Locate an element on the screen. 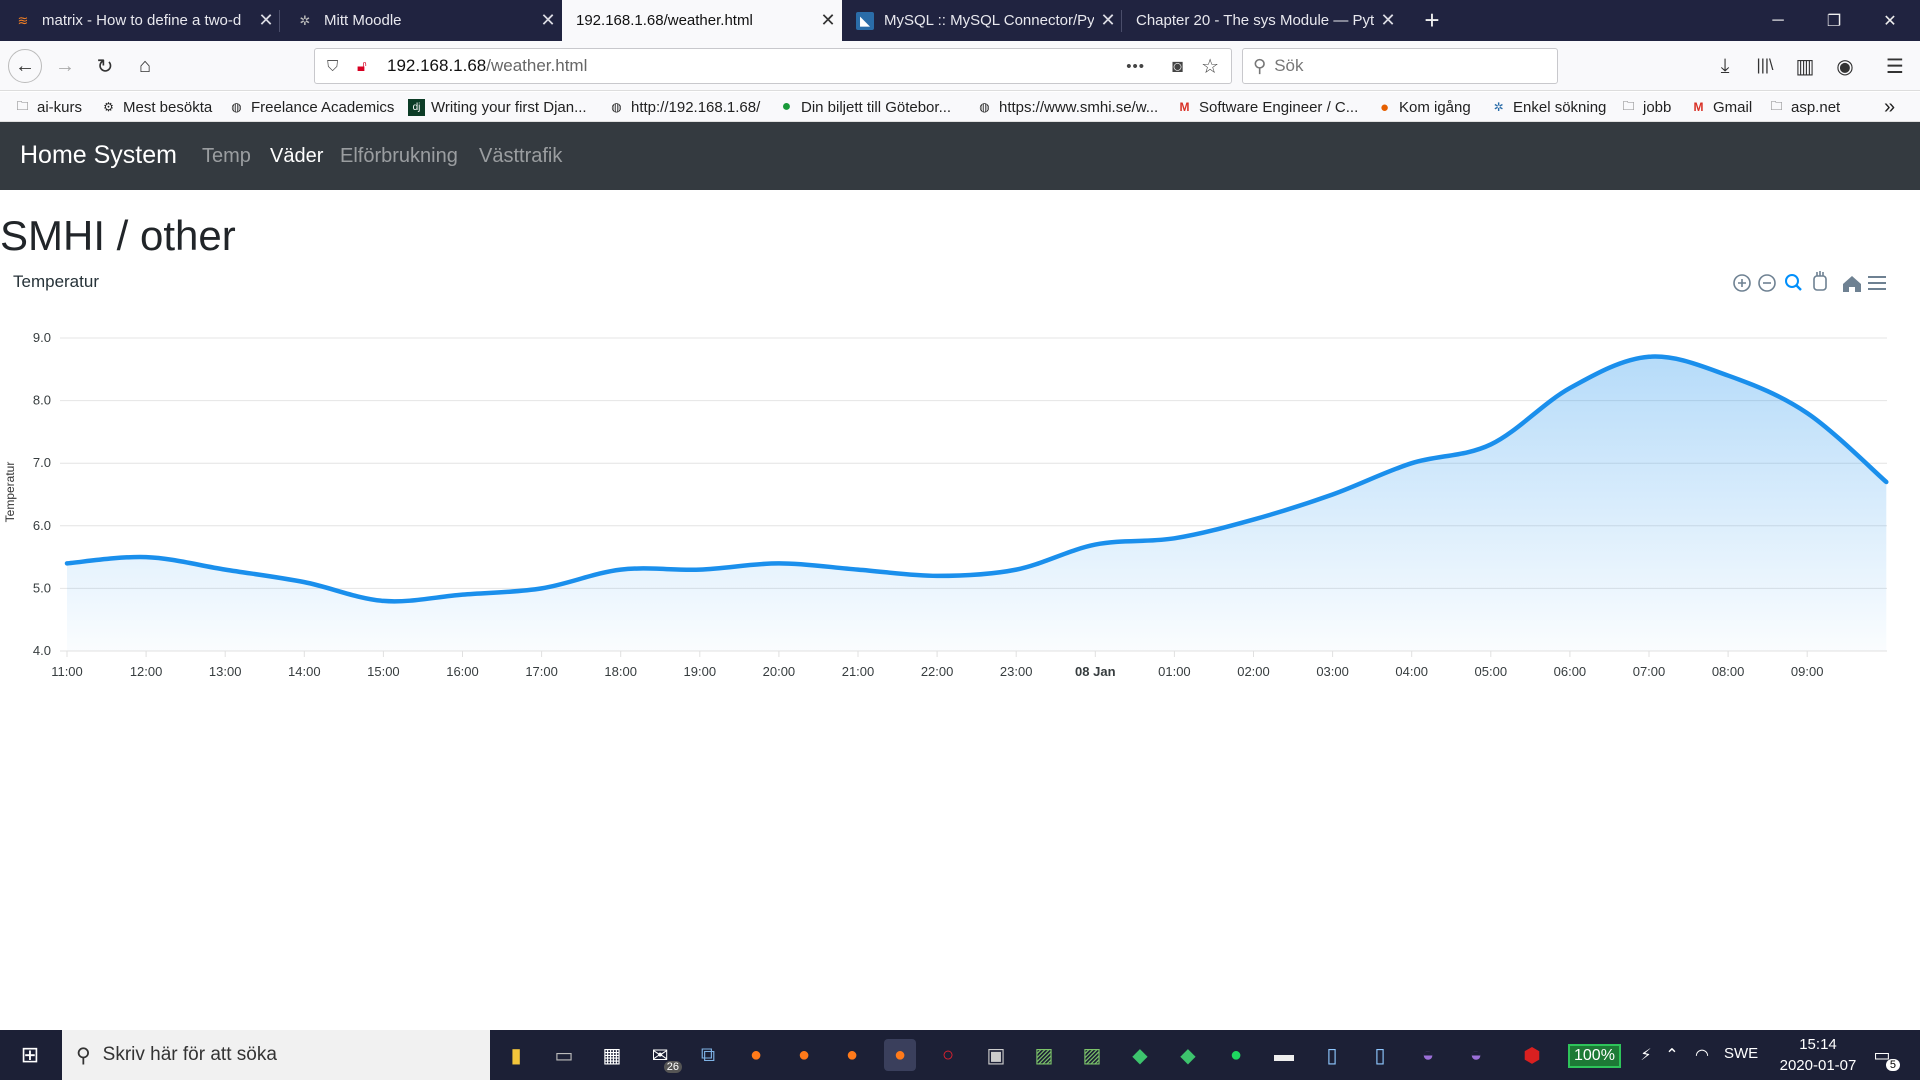 The height and width of the screenshot is (1080, 1920). mail-icon: ✉ 26 is located at coordinates (663, 1056).